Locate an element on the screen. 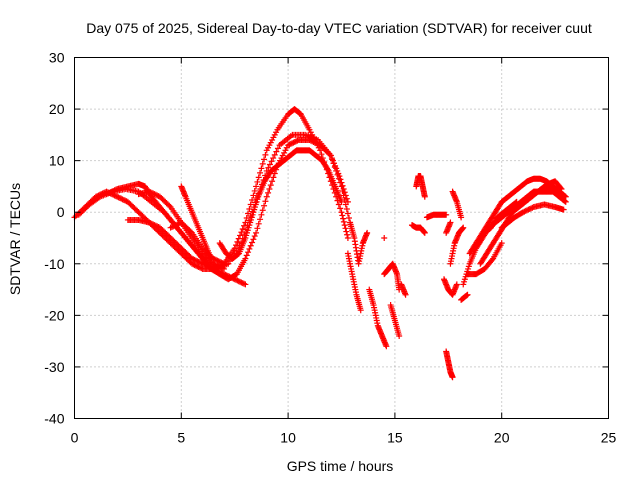  y-tick-label: -30 is located at coordinates (54, 367).